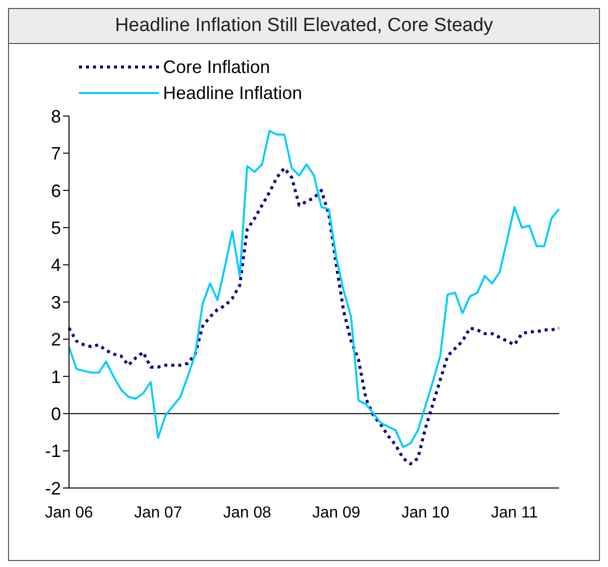 This screenshot has height=567, width=608. I want to click on y-tick-label: 2, so click(55, 340).